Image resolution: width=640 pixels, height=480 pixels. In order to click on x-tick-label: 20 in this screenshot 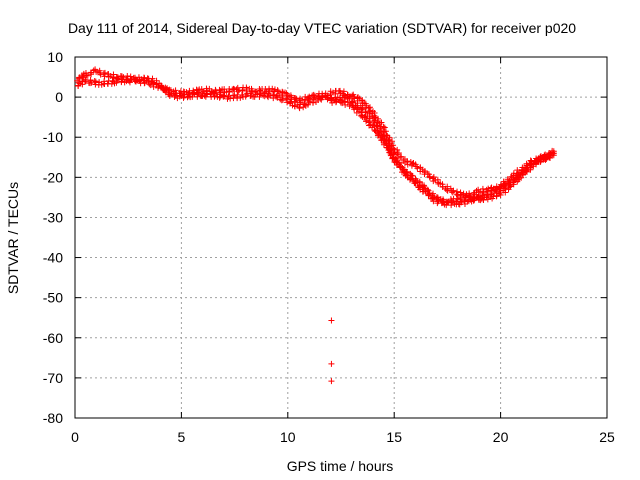, I will do `click(501, 437)`.